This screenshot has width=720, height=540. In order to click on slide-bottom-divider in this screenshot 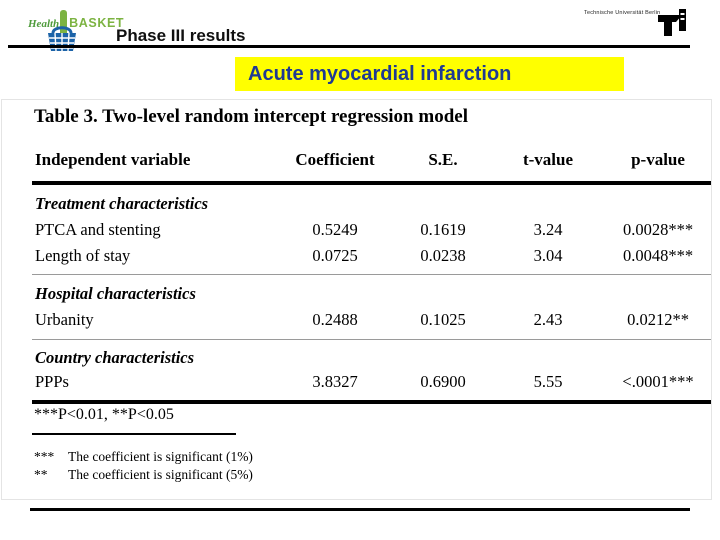, I will do `click(360, 509)`.